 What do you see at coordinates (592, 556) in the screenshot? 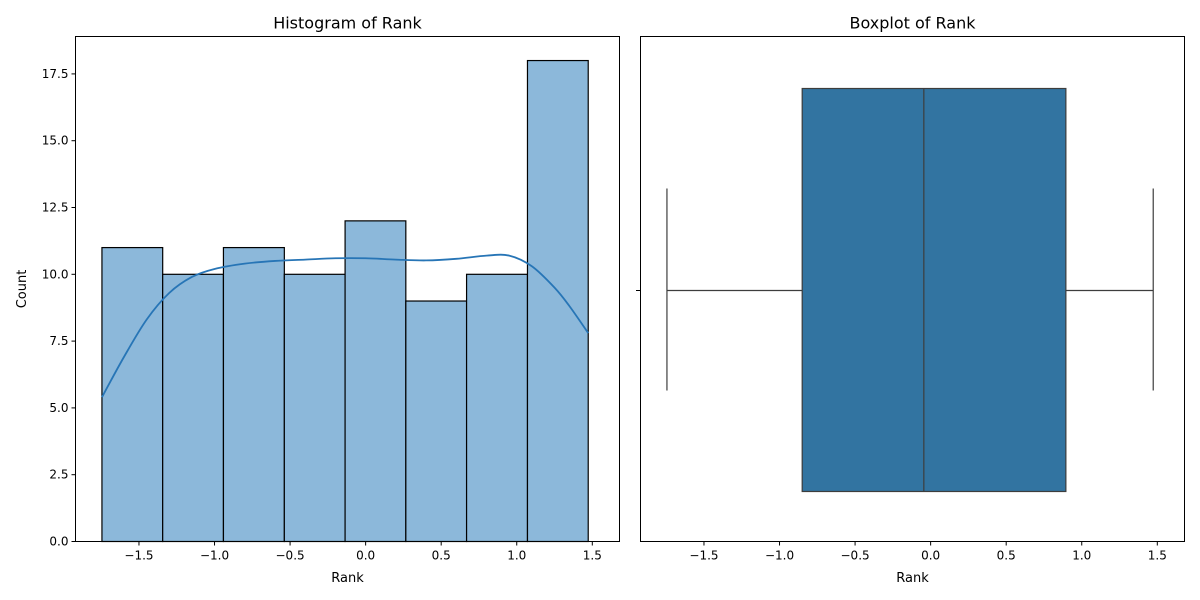
I see `histogram-x-tick-label: 1.5` at bounding box center [592, 556].